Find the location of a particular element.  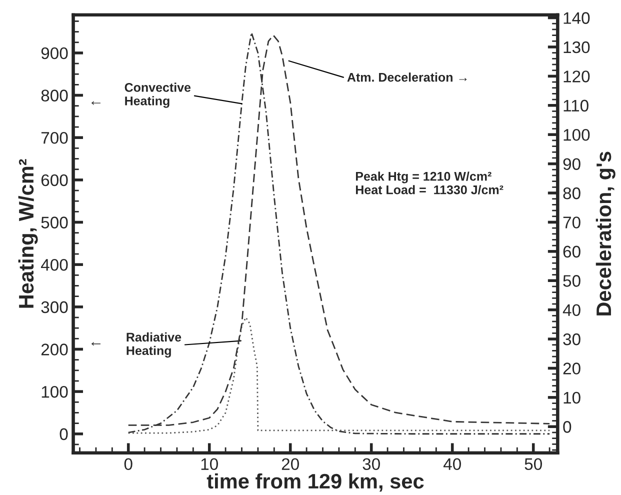

y2-tick-label: 40 is located at coordinates (571, 310).